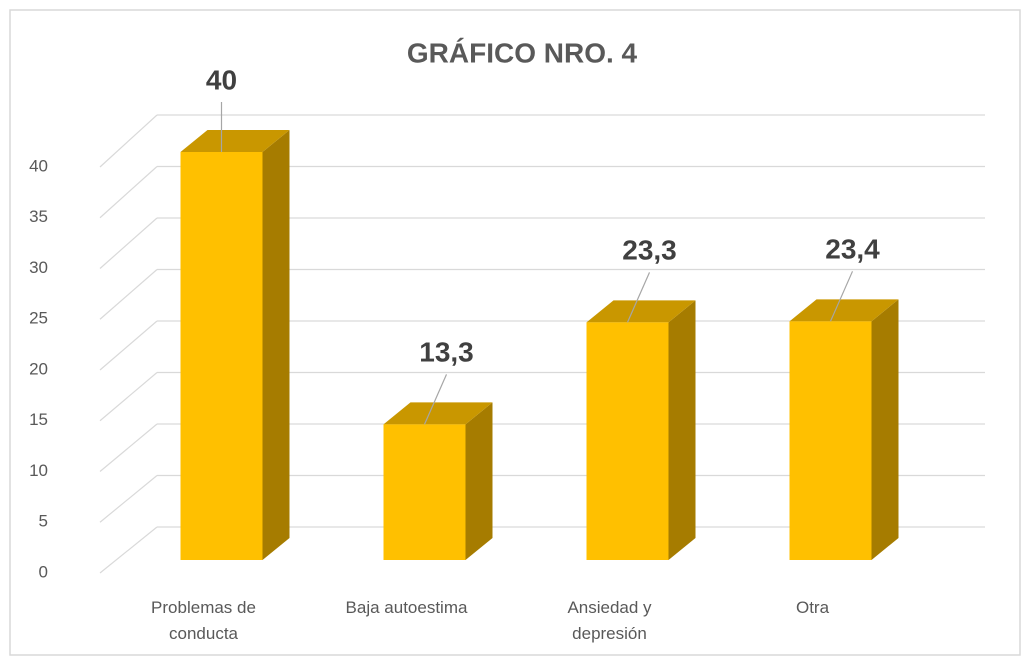  Describe the element at coordinates (406, 607) in the screenshot. I see `x-tick-label: Baja autoestima` at that location.